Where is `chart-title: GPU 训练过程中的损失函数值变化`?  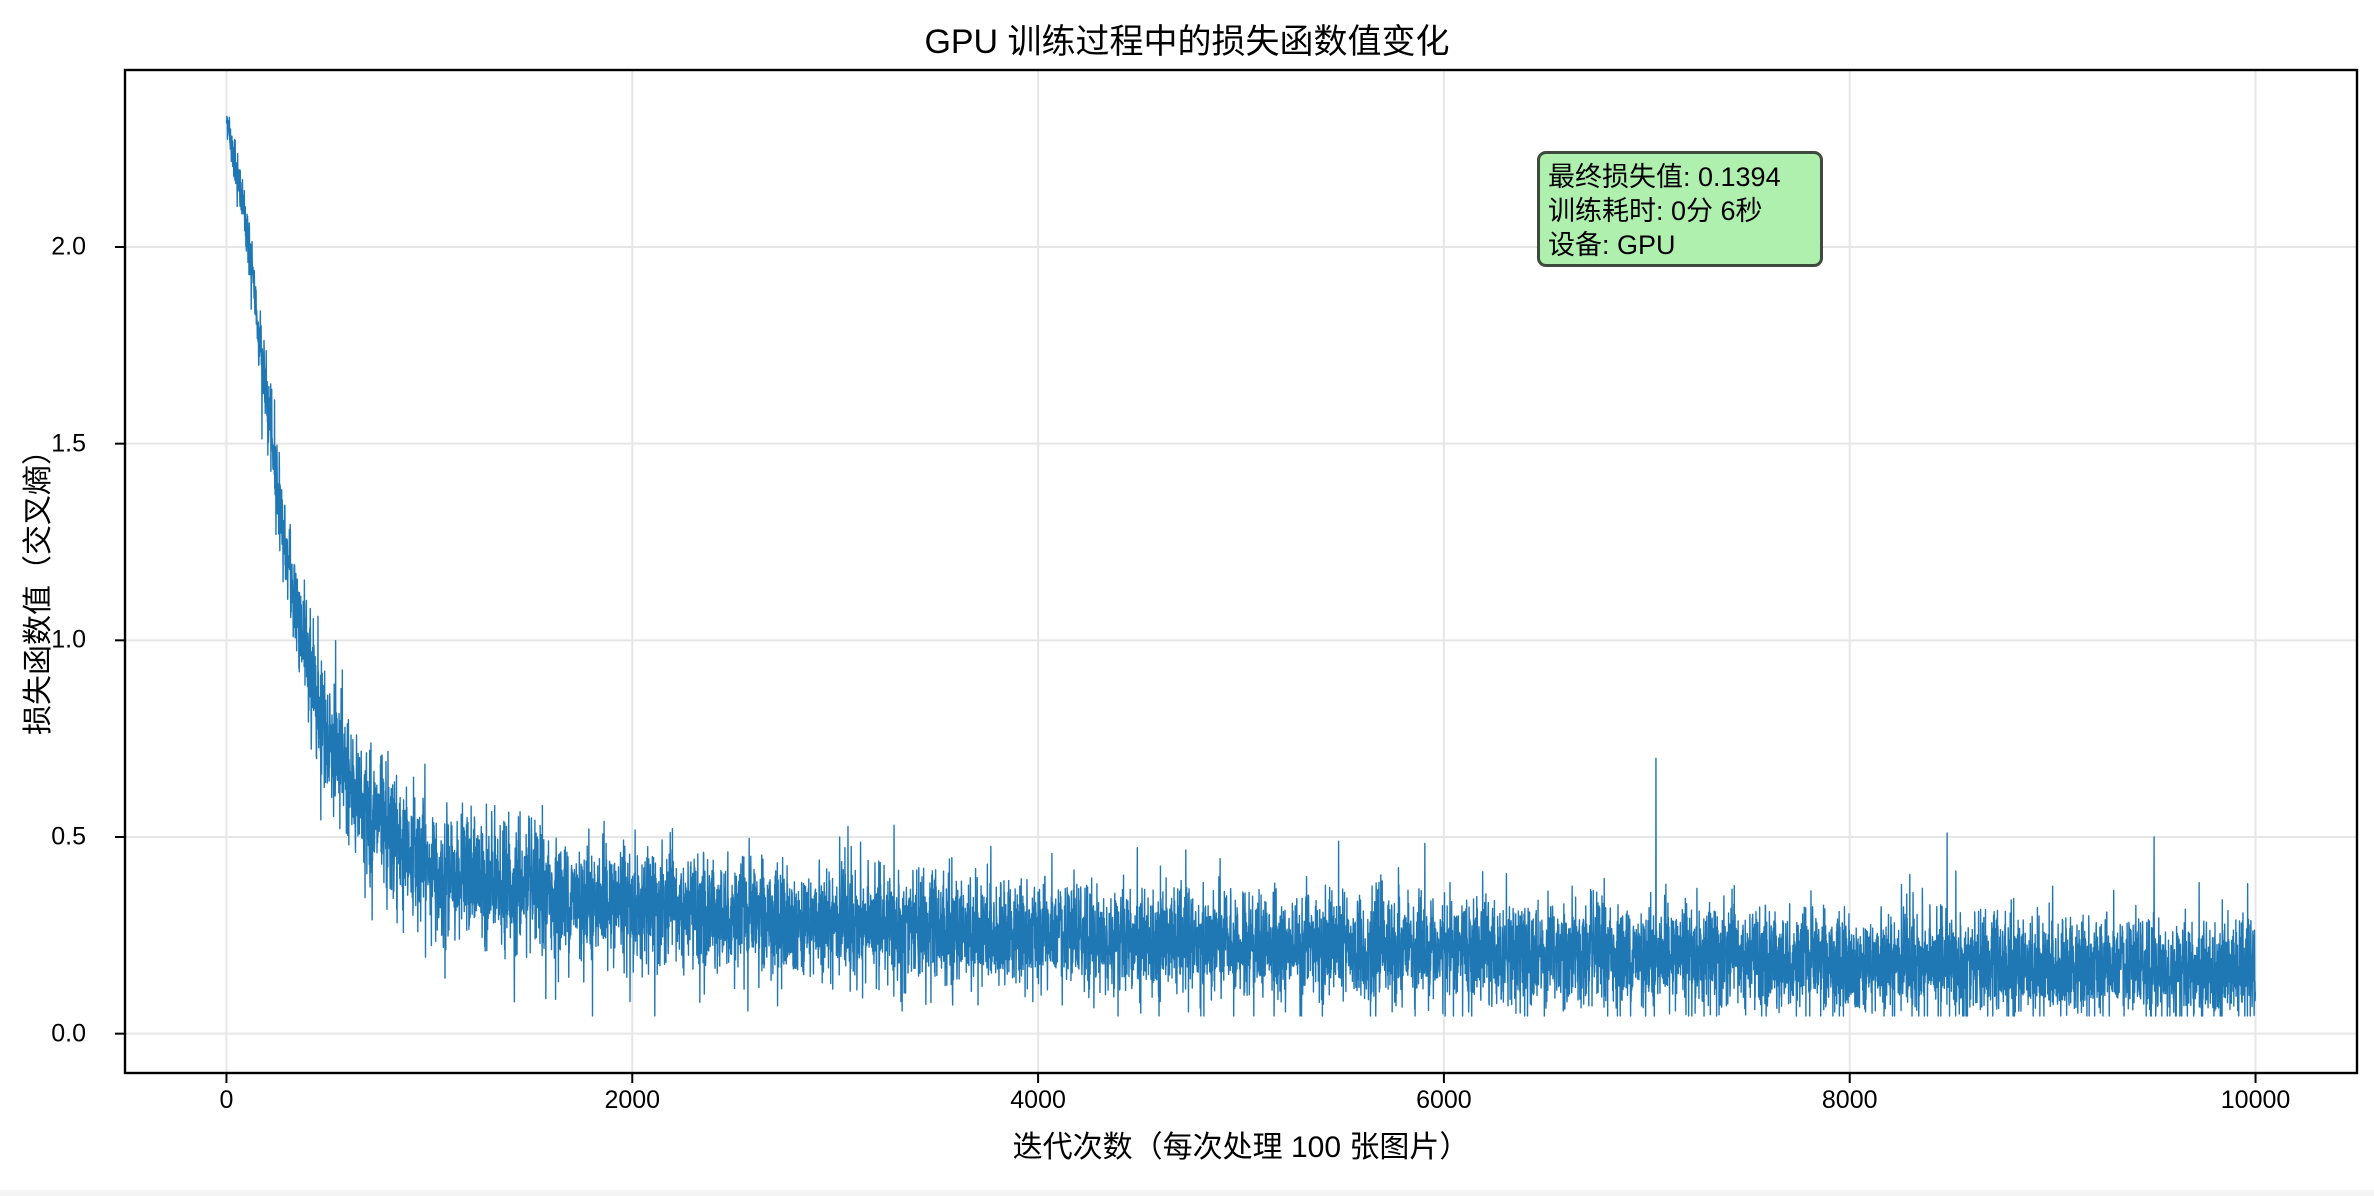
chart-title: GPU 训练过程中的损失函数值变化 is located at coordinates (1187, 42).